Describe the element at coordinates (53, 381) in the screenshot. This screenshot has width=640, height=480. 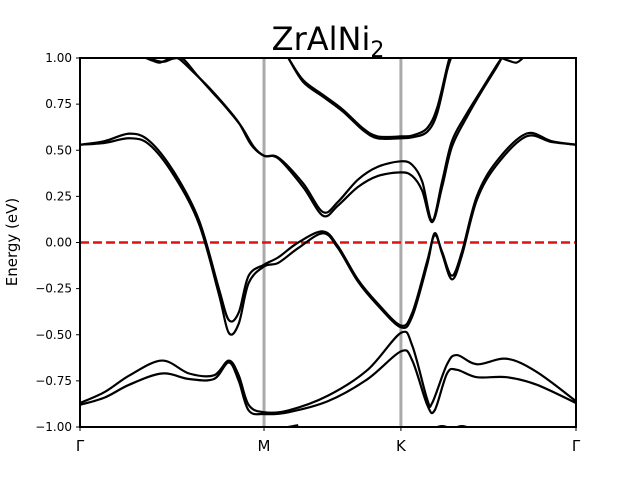
I see `y-tick-label-1: −0.75` at that location.